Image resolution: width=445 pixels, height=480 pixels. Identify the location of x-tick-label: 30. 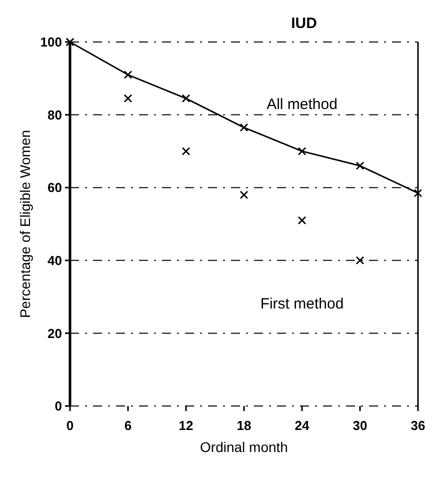
(360, 425).